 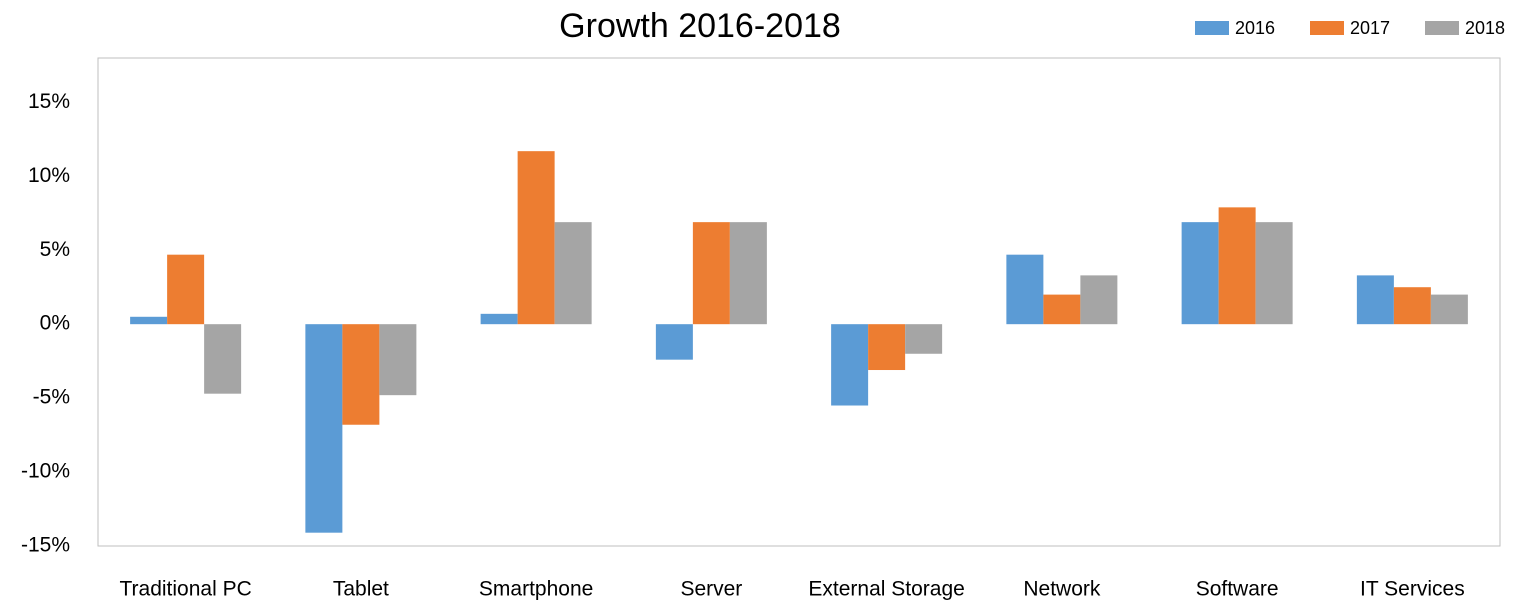 I want to click on x-tick-label: Network, so click(x=1062, y=589).